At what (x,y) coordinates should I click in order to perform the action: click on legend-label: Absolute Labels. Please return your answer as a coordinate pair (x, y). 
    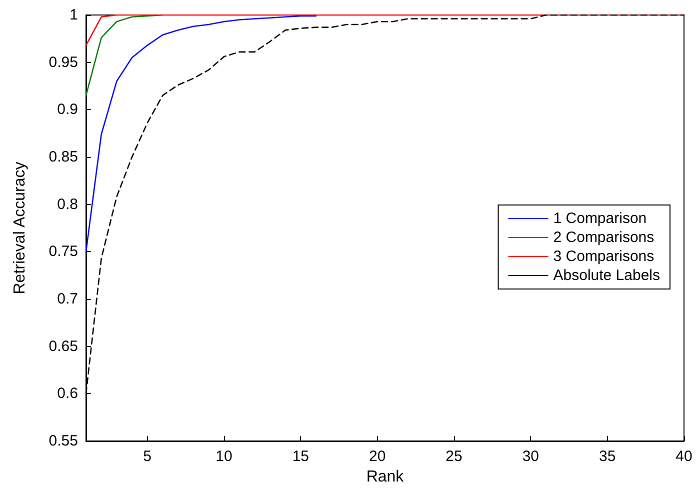
    Looking at the image, I should click on (606, 275).